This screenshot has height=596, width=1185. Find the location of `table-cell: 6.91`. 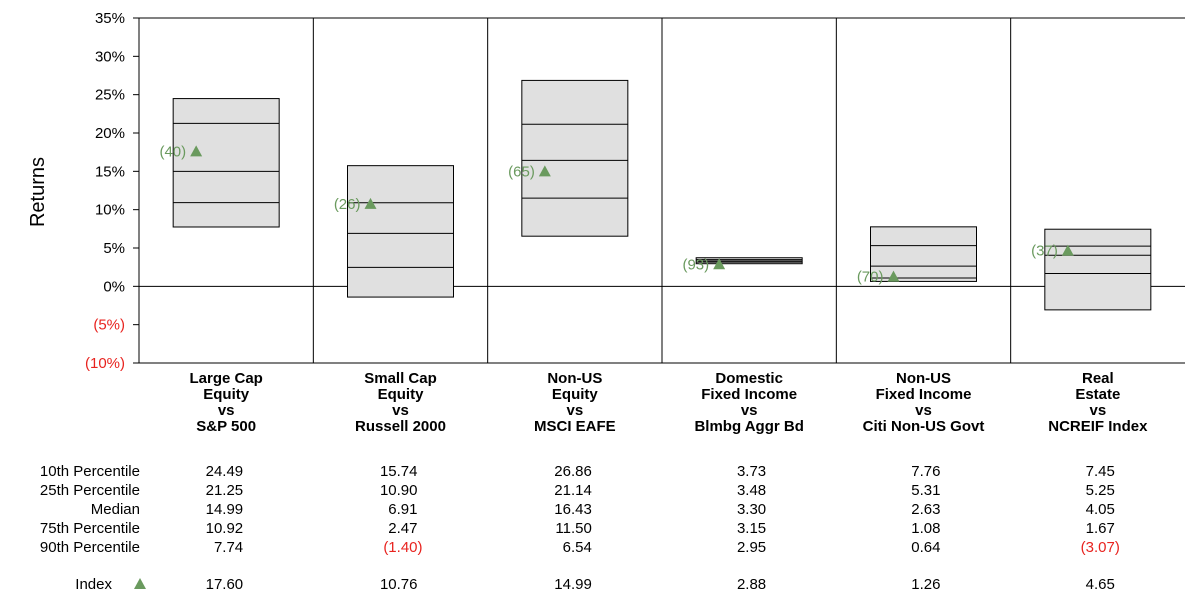

table-cell: 6.91 is located at coordinates (402, 509).